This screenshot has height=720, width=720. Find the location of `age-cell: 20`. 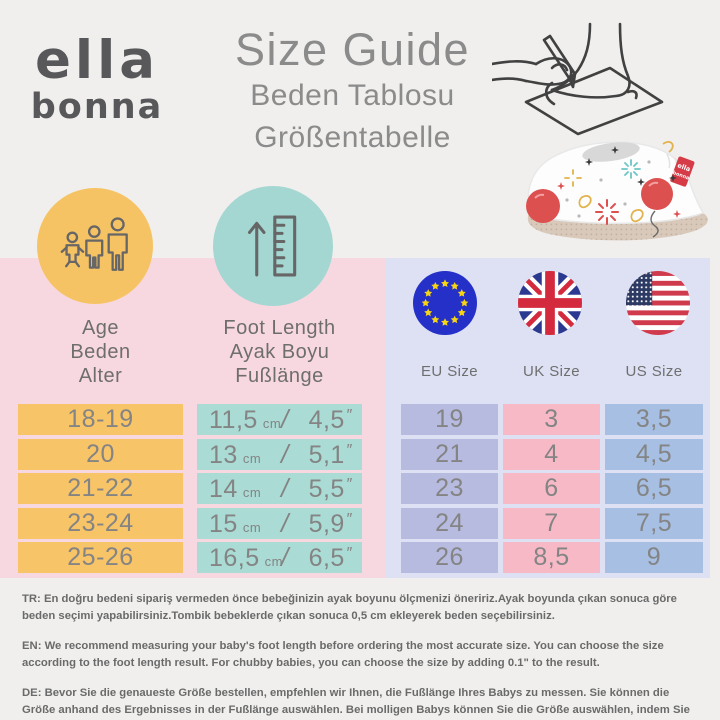

age-cell: 20 is located at coordinates (100, 454).